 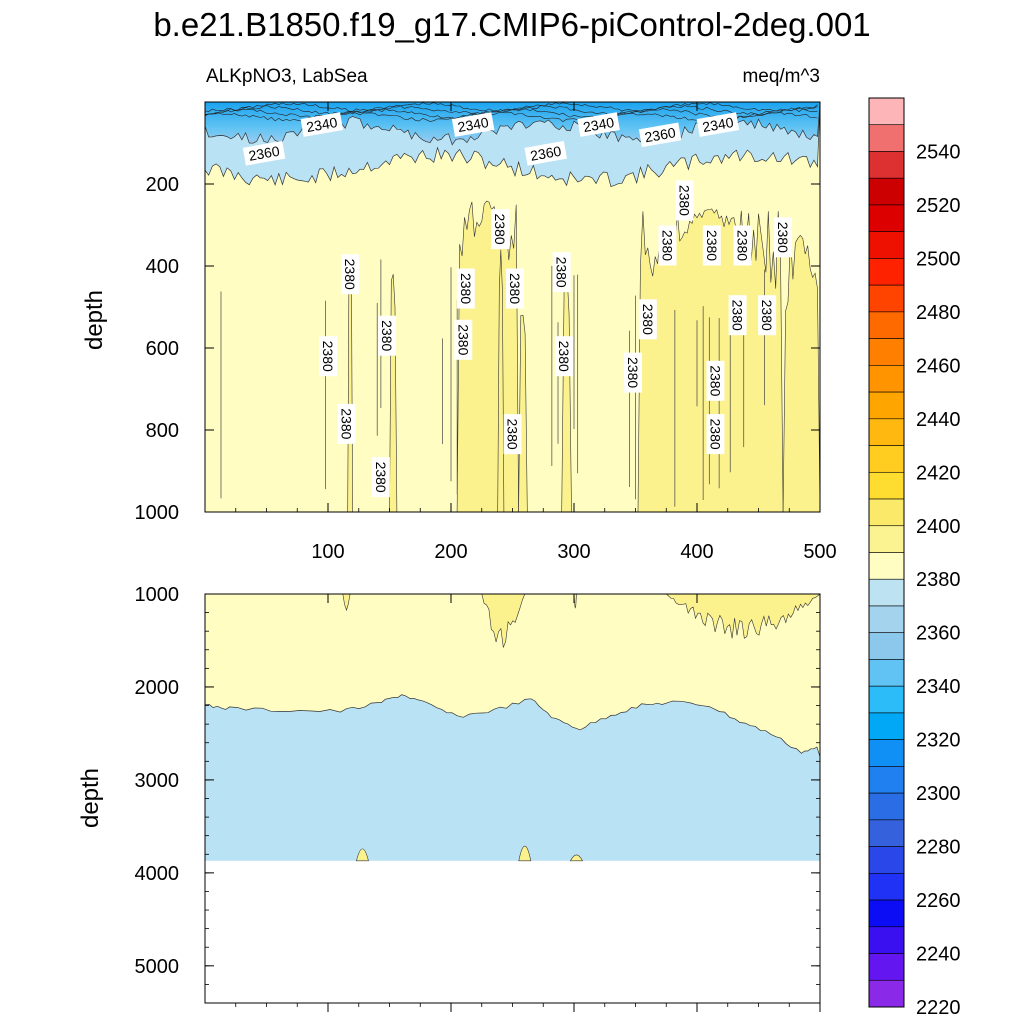 What do you see at coordinates (162, 267) in the screenshot?
I see `y-tick-label: 400` at bounding box center [162, 267].